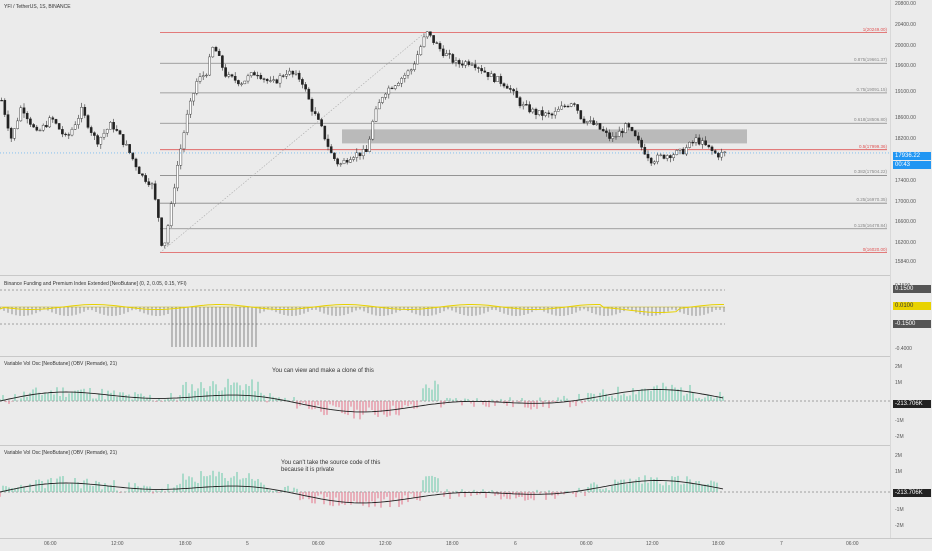  What do you see at coordinates (912, 493) in the screenshot?
I see `vol2-value-tag: -213.706K` at bounding box center [912, 493].